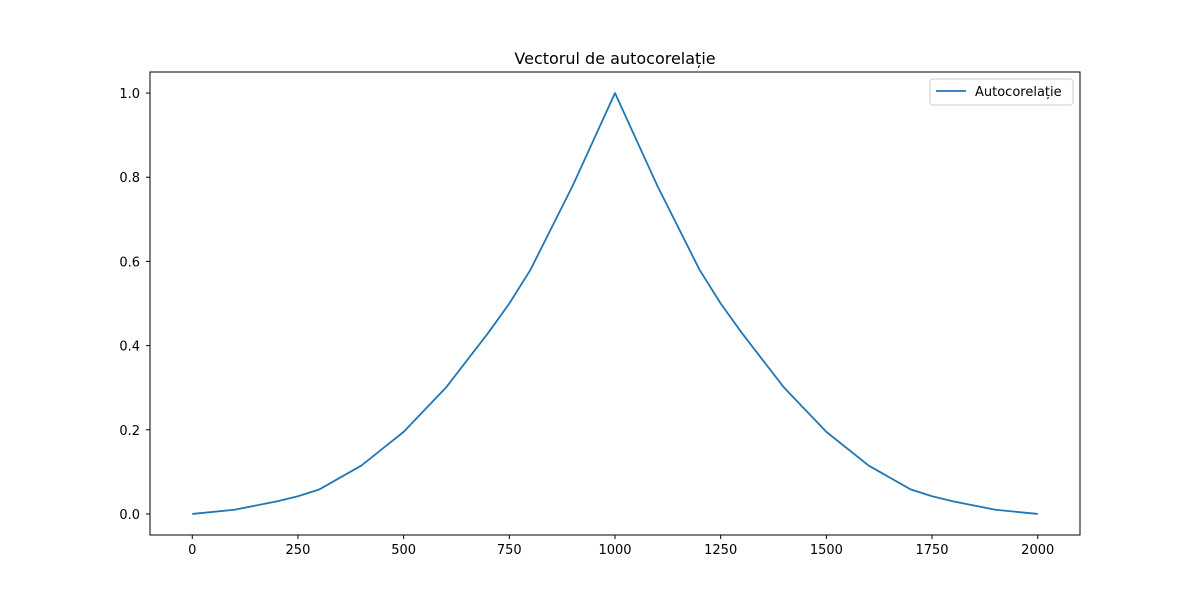 This screenshot has height=600, width=1200. Describe the element at coordinates (129, 178) in the screenshot. I see `y-tick-label: 0.8` at that location.